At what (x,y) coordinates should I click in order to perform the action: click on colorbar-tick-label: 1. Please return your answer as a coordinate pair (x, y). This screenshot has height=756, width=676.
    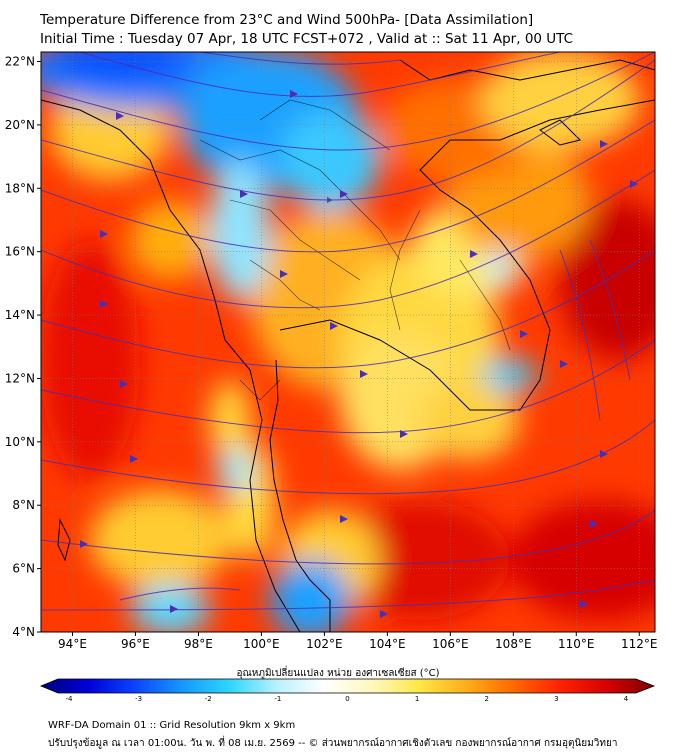
    Looking at the image, I should click on (417, 699).